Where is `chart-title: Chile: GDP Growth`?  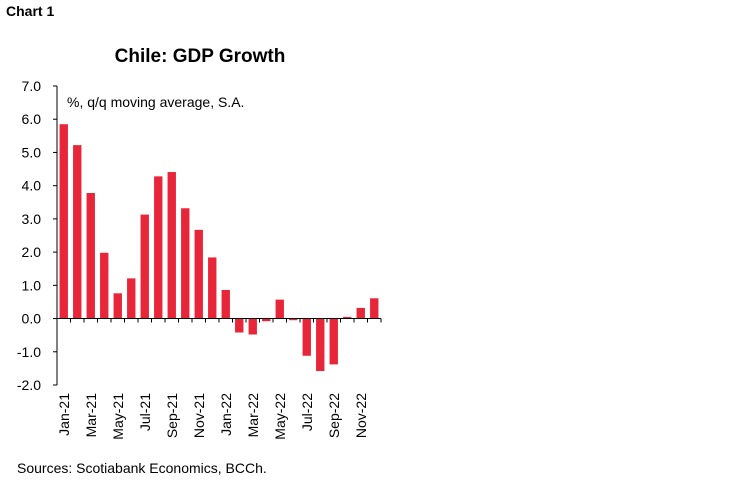 chart-title: Chile: GDP Growth is located at coordinates (200, 56).